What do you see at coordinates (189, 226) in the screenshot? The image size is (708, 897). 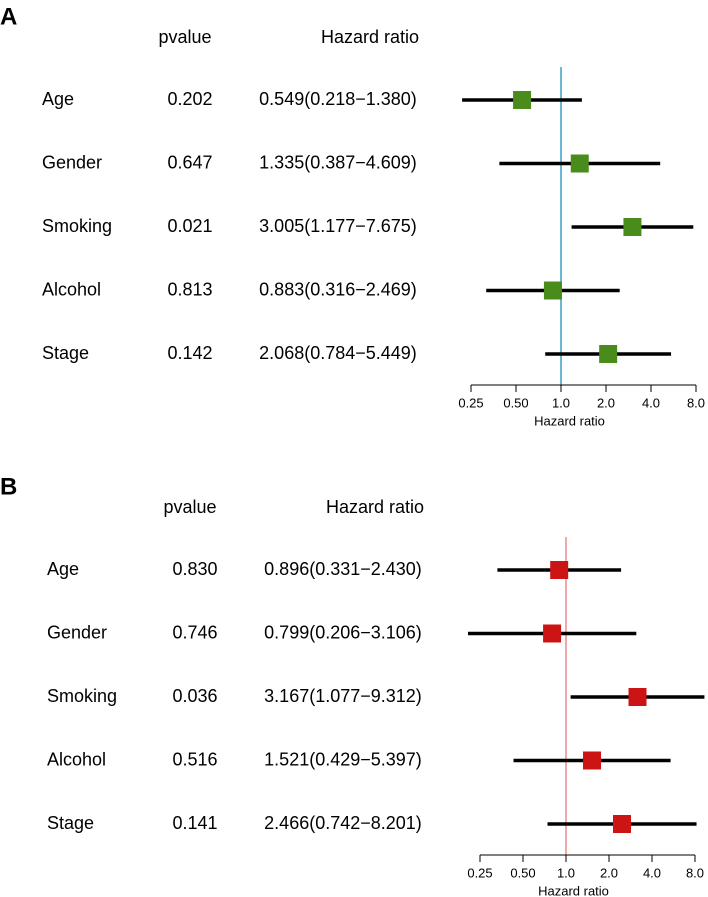 I see `p-value: 0.021` at bounding box center [189, 226].